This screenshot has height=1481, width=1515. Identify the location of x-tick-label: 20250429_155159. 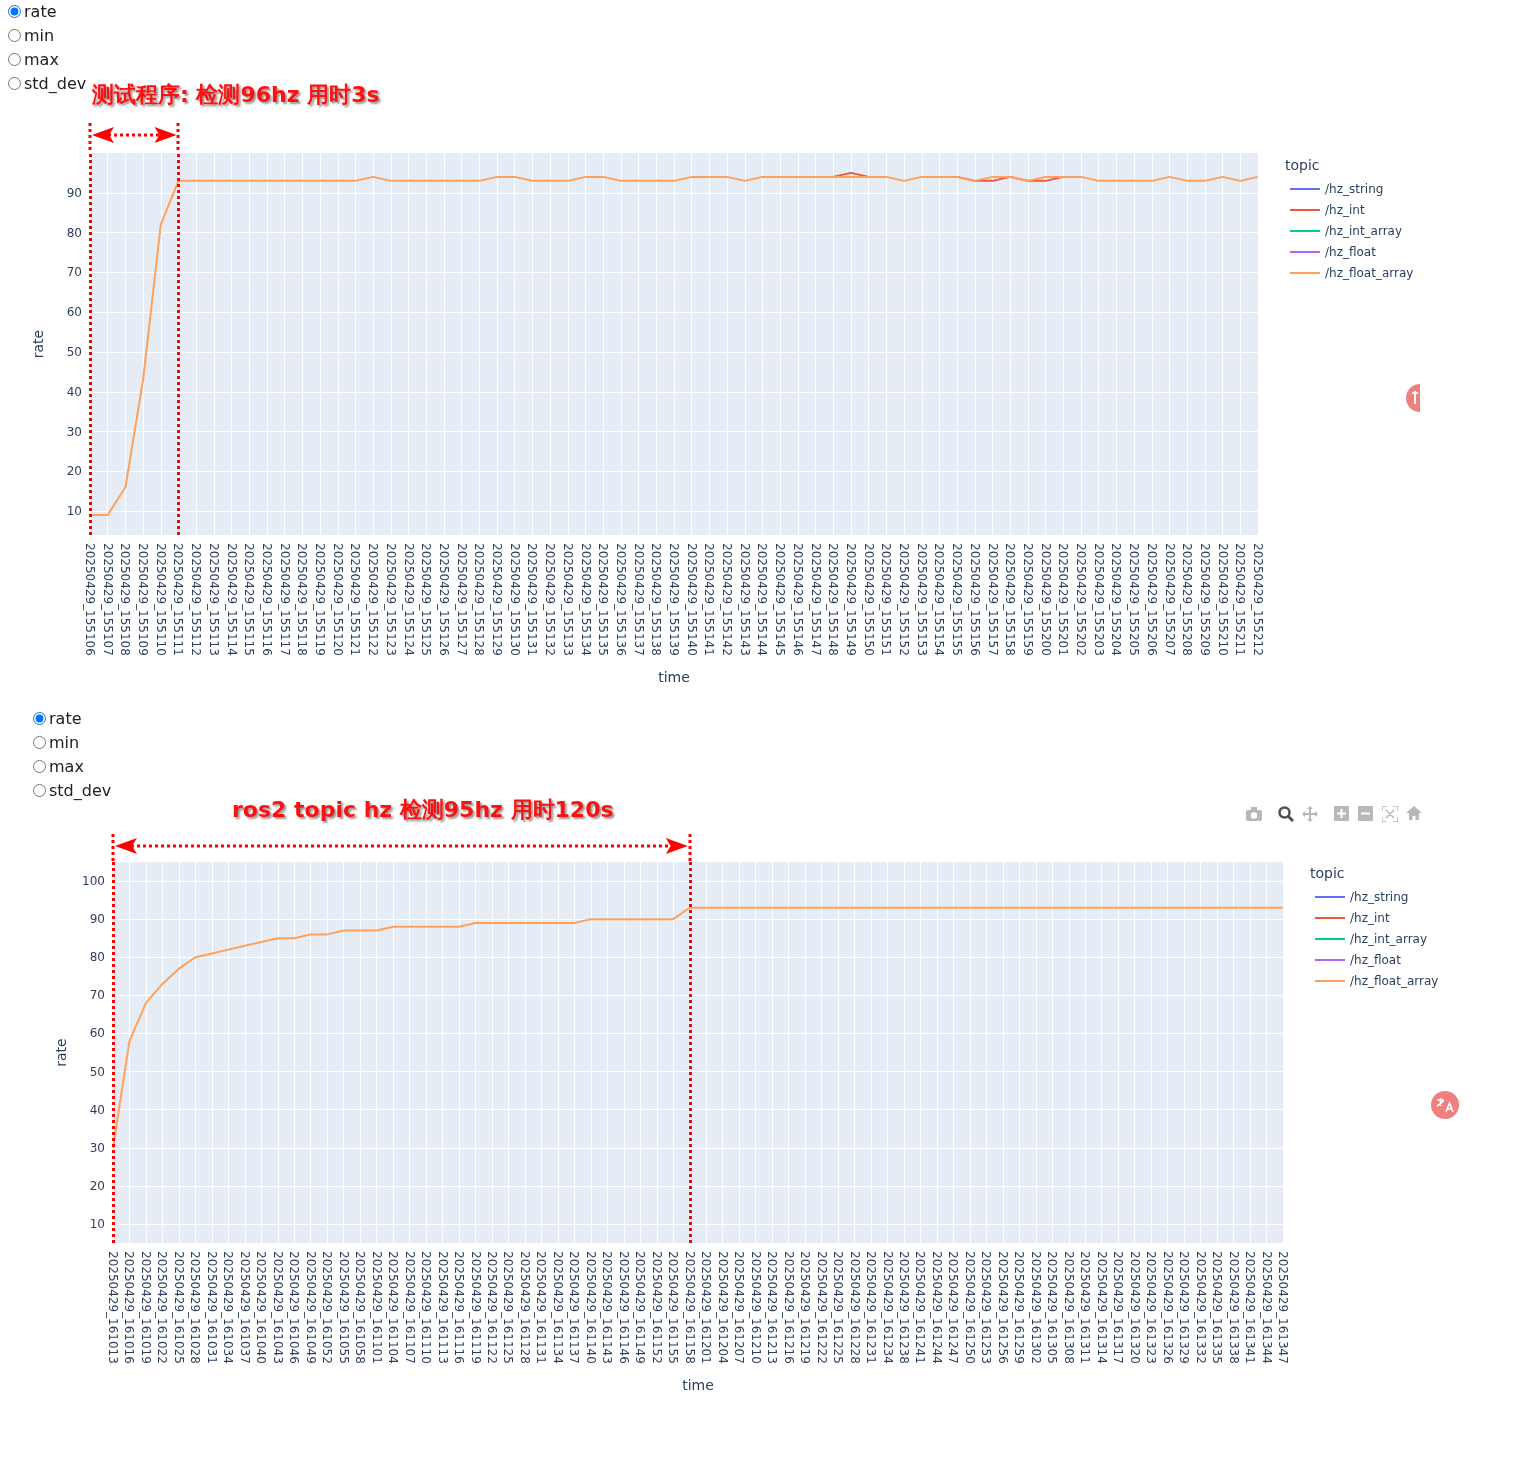
(1027, 599).